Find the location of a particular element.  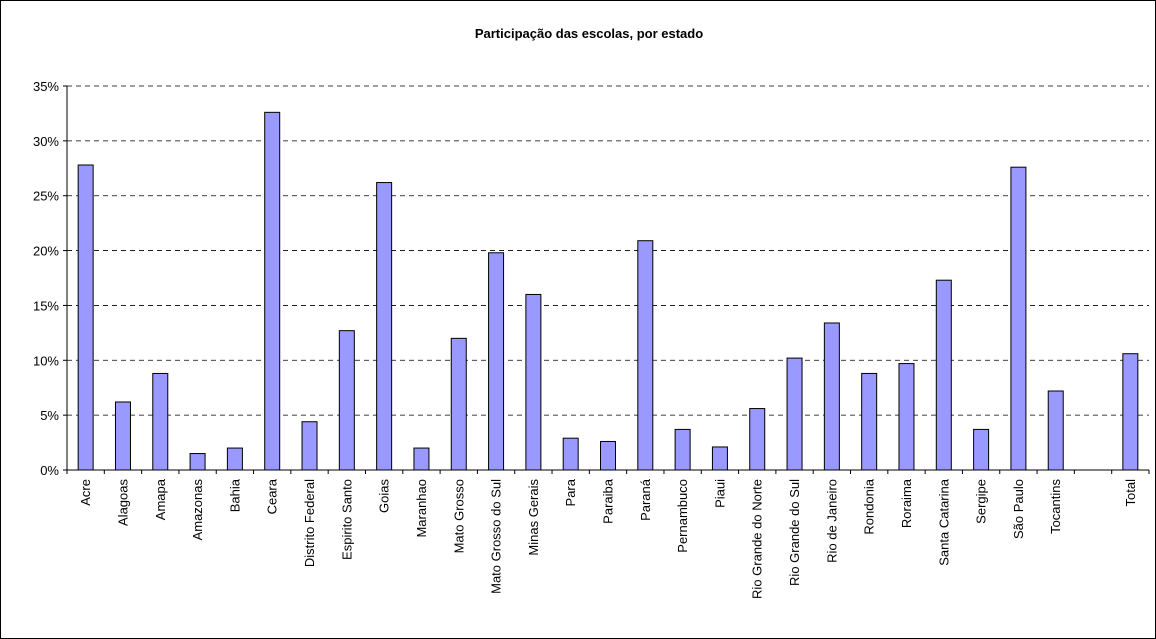

x-category-label: Goias is located at coordinates (384, 496).